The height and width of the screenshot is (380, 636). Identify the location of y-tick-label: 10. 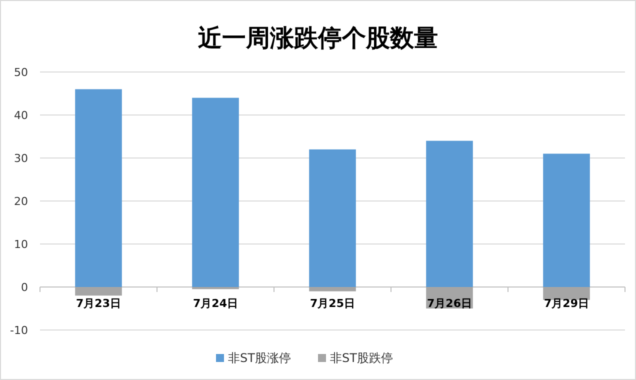
(21, 244).